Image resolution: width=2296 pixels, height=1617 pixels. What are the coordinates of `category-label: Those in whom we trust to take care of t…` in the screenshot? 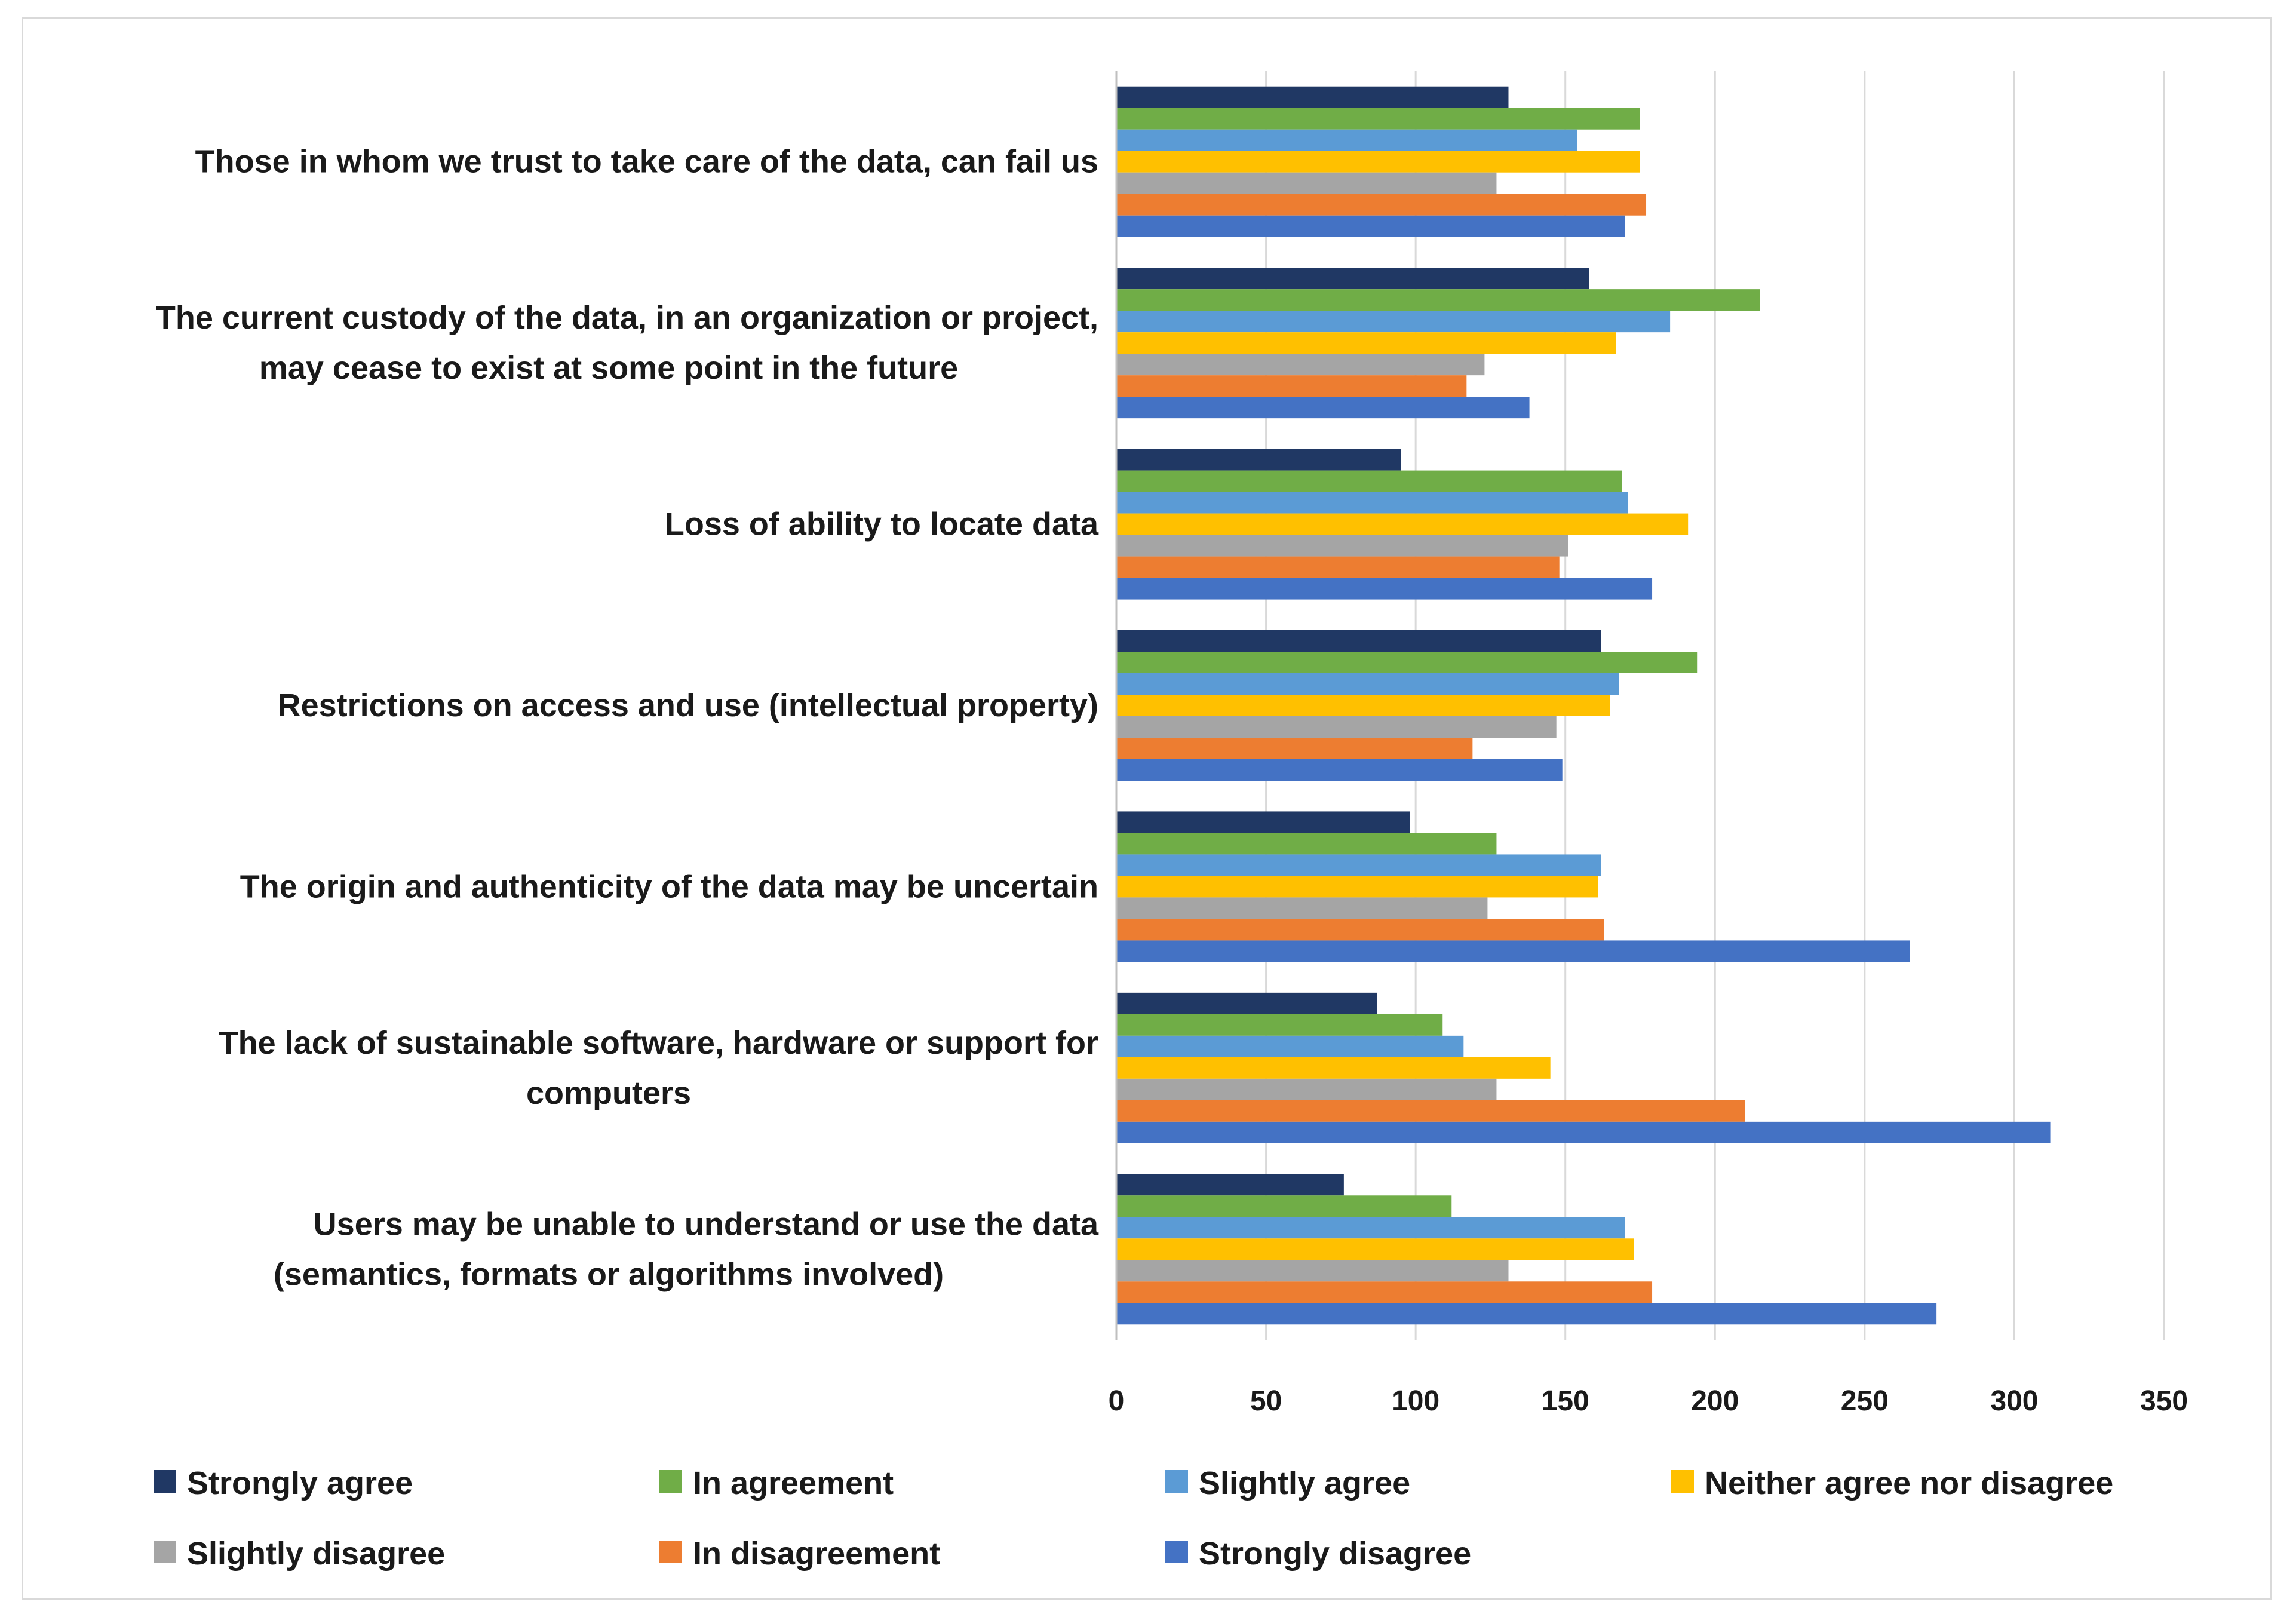 It's located at (646, 162).